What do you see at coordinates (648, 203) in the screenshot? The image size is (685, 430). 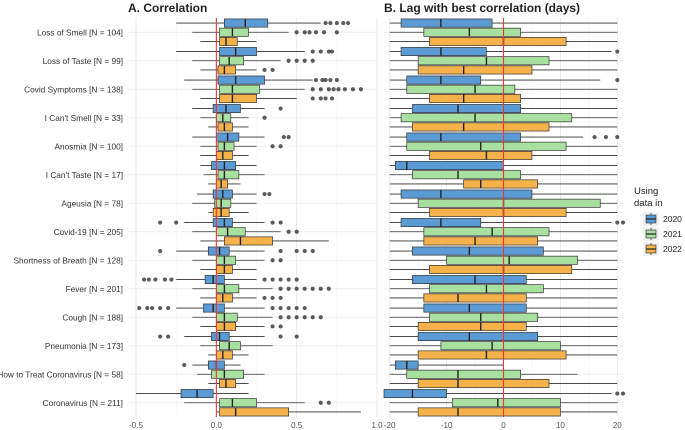 I see `legend-title-line2: data in` at bounding box center [648, 203].